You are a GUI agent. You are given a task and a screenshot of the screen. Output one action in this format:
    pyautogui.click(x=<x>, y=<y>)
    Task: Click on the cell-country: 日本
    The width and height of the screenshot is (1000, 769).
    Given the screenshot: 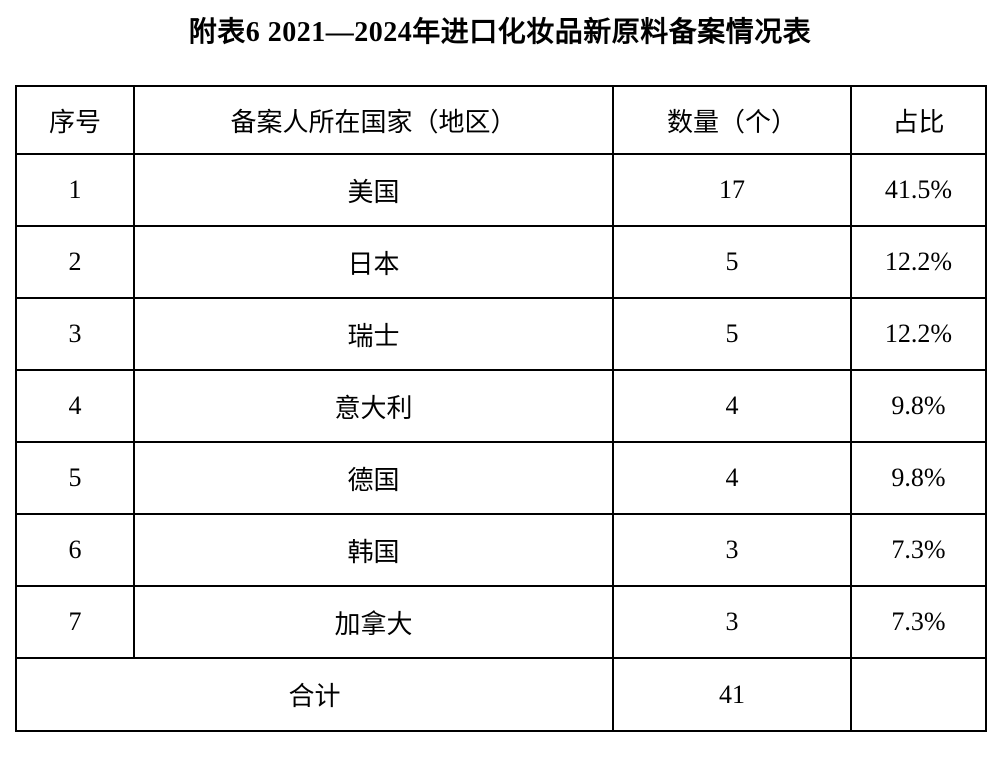 What is the action you would take?
    pyautogui.click(x=373, y=262)
    